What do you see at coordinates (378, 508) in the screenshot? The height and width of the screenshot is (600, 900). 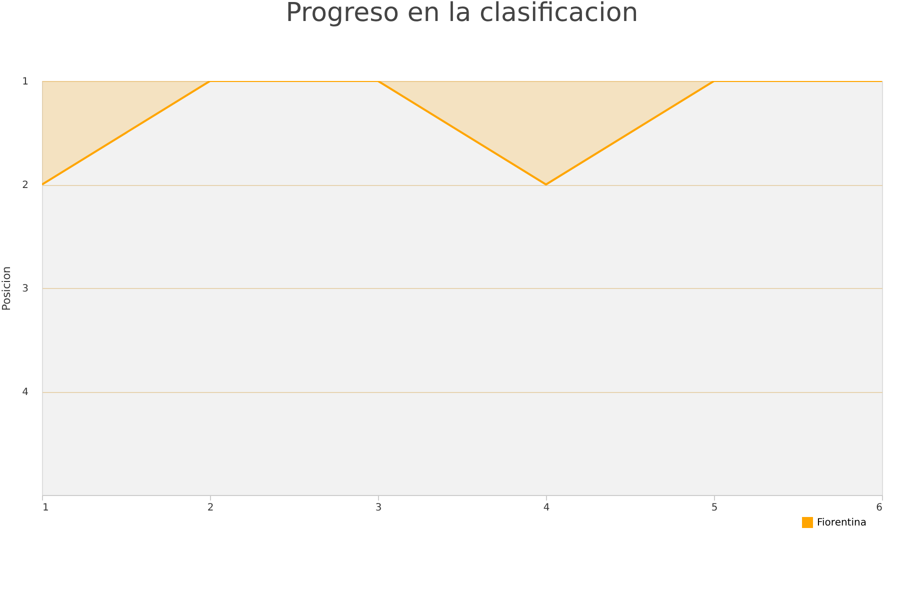 I see `x-tick-label: 3` at bounding box center [378, 508].